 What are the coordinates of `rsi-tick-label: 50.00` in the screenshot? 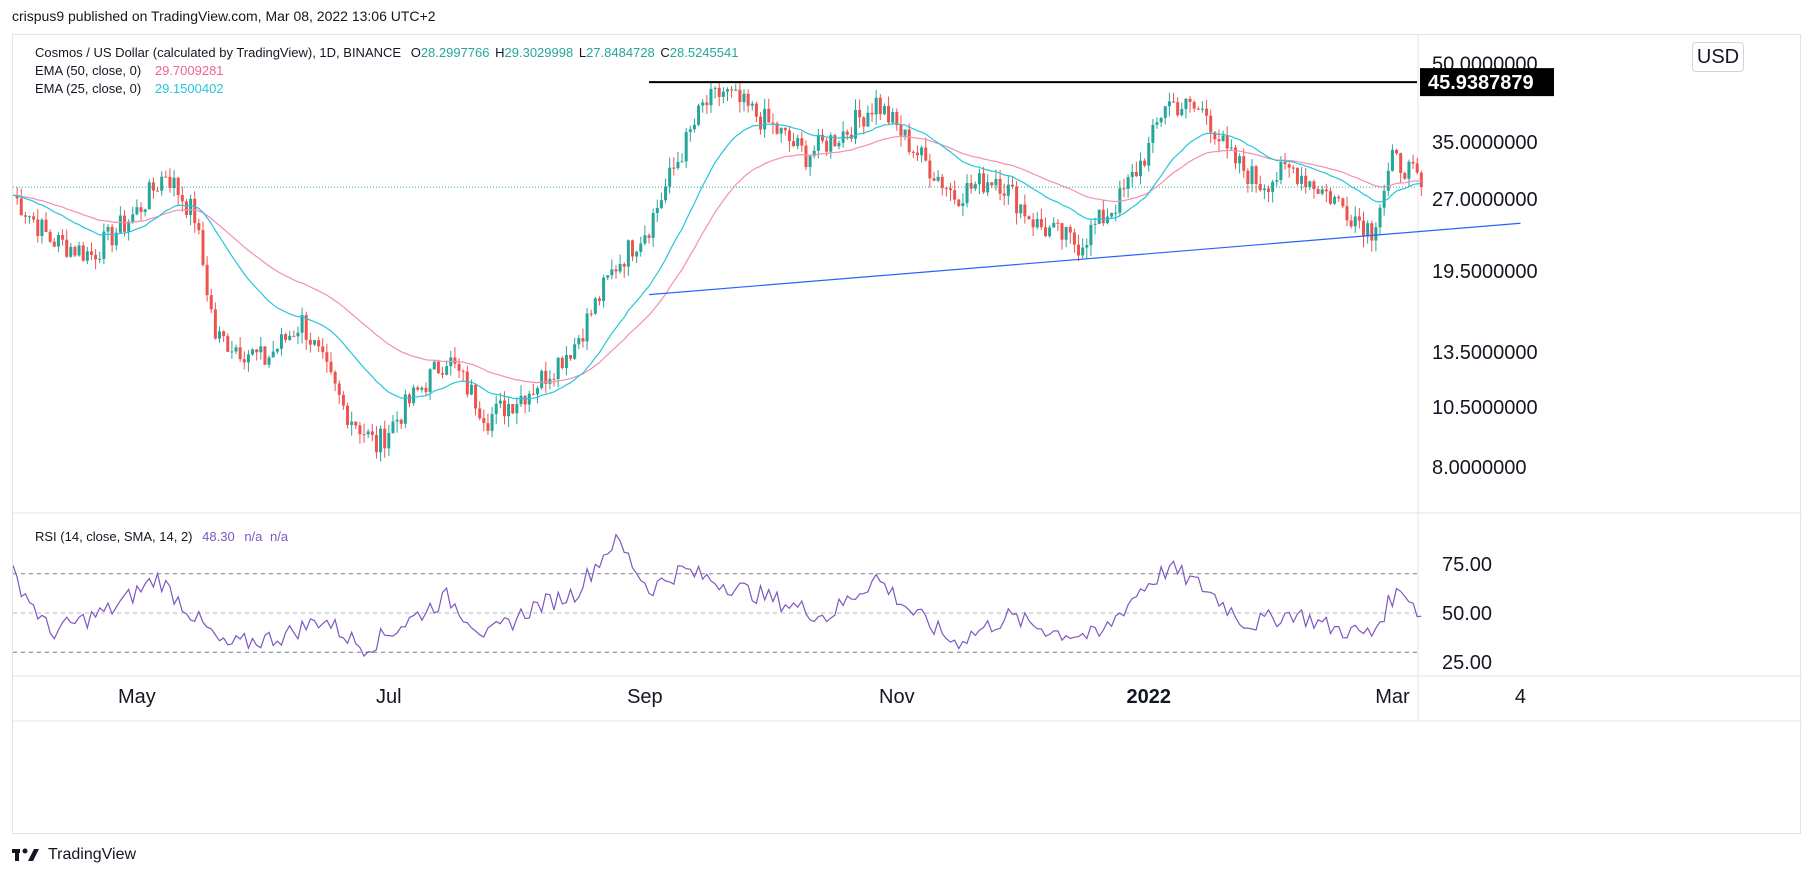 It's located at (1467, 614).